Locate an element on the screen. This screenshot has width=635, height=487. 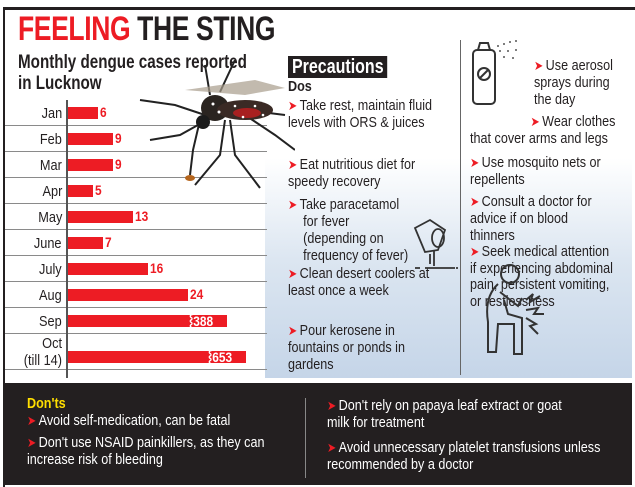
donts-heading: Don'ts is located at coordinates (46, 403).